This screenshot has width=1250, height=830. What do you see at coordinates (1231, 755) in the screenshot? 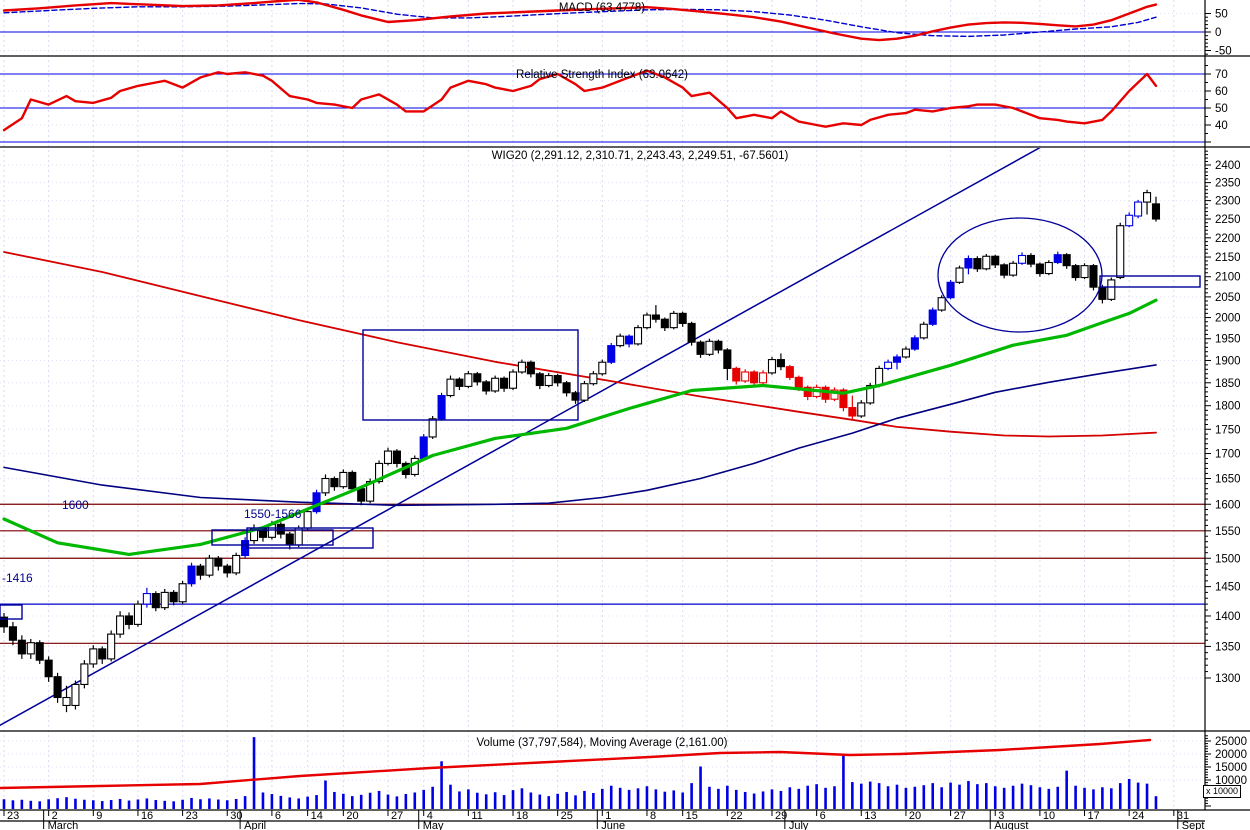
I see `svg-text: 20000` at bounding box center [1231, 755].